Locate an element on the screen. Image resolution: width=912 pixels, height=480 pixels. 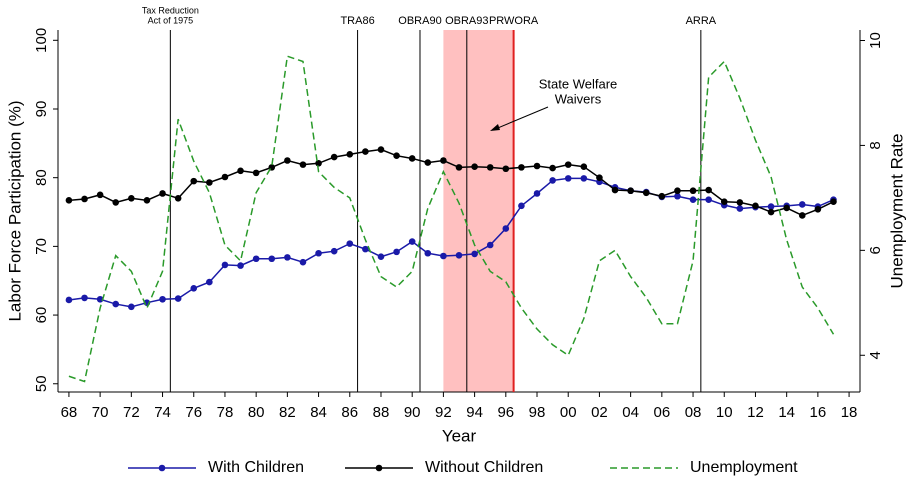
y-tick-label: 60 is located at coordinates (41, 315).